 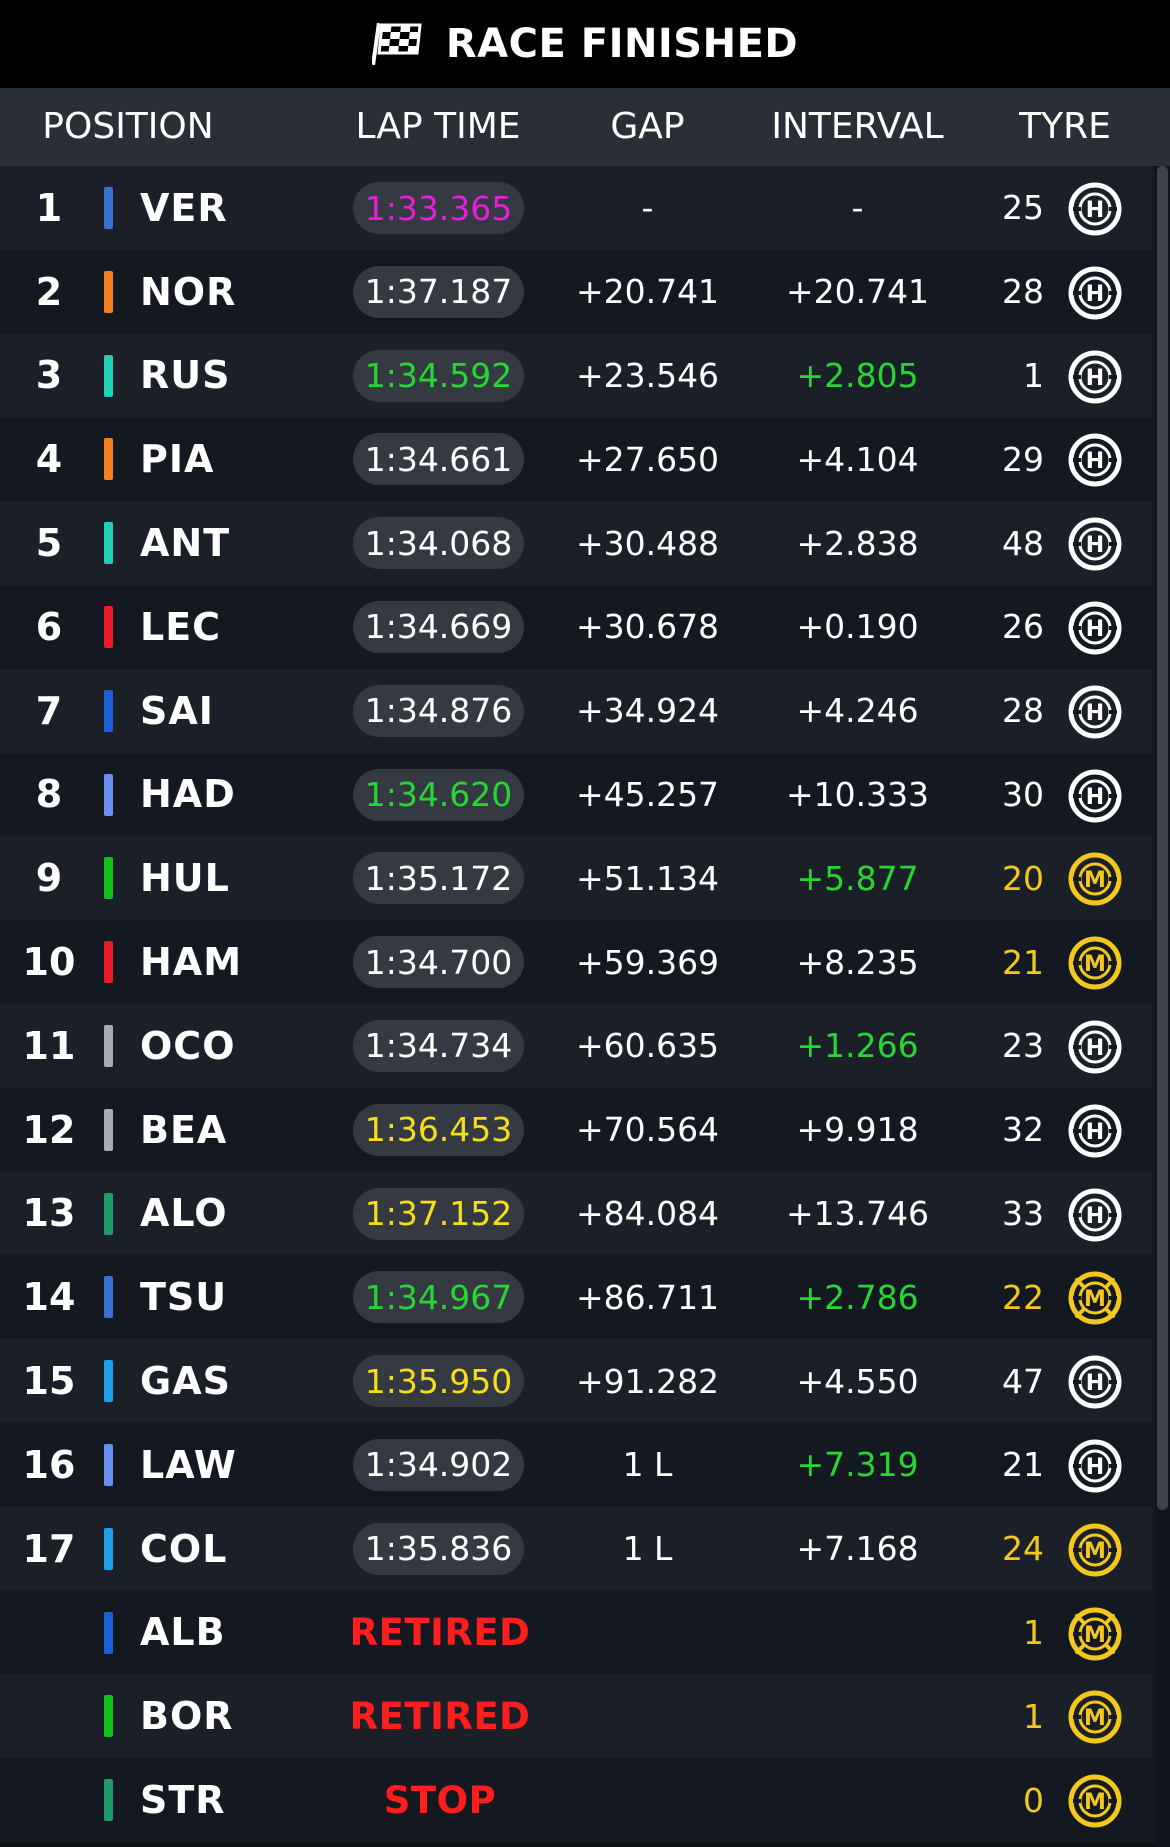 I want to click on driver-code: LEC, so click(x=181, y=626).